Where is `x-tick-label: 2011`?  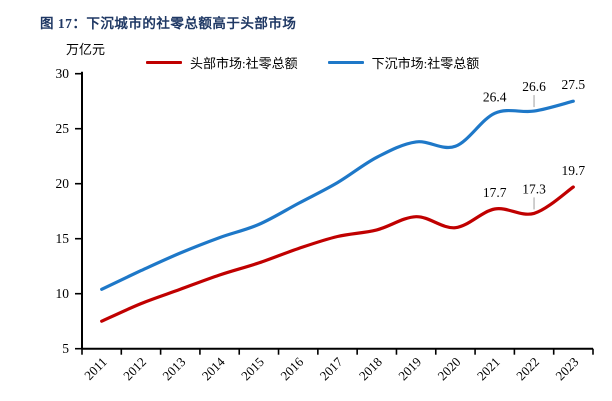
x-tick-label: 2011 is located at coordinates (95, 368).